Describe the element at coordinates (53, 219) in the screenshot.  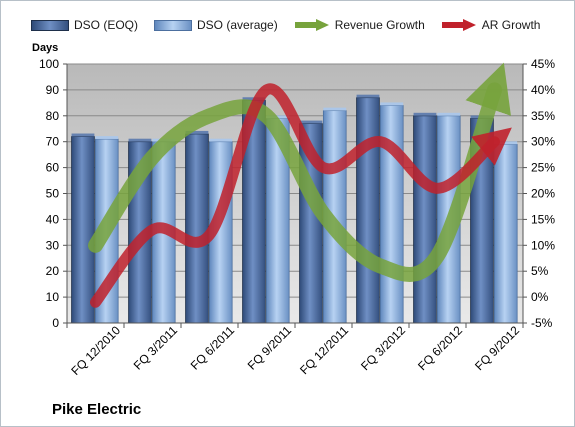
I see `y-tick-label: 40` at that location.